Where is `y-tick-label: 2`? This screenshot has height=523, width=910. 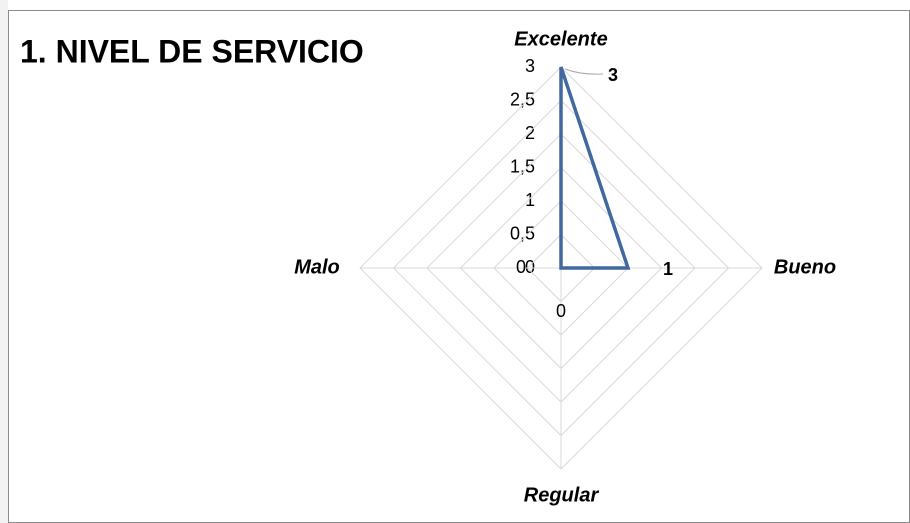 y-tick-label: 2 is located at coordinates (530, 133).